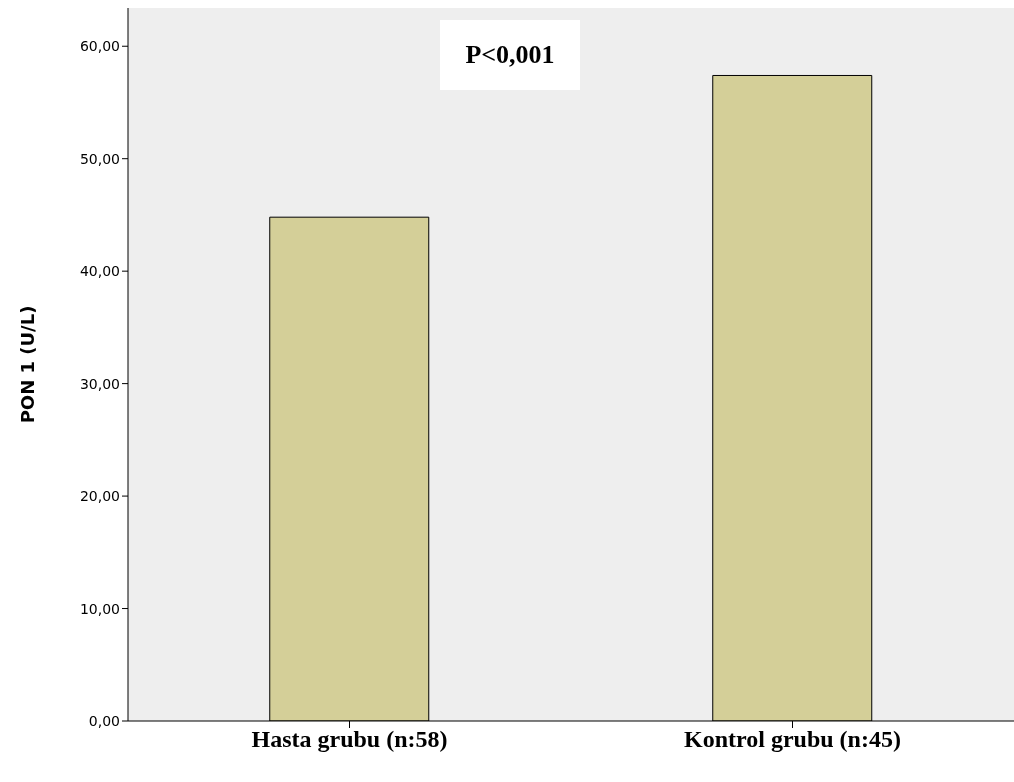 The width and height of the screenshot is (1014, 782). Describe the element at coordinates (792, 739) in the screenshot. I see `x-tick-label: Kontrol grubu (n:45)` at that location.